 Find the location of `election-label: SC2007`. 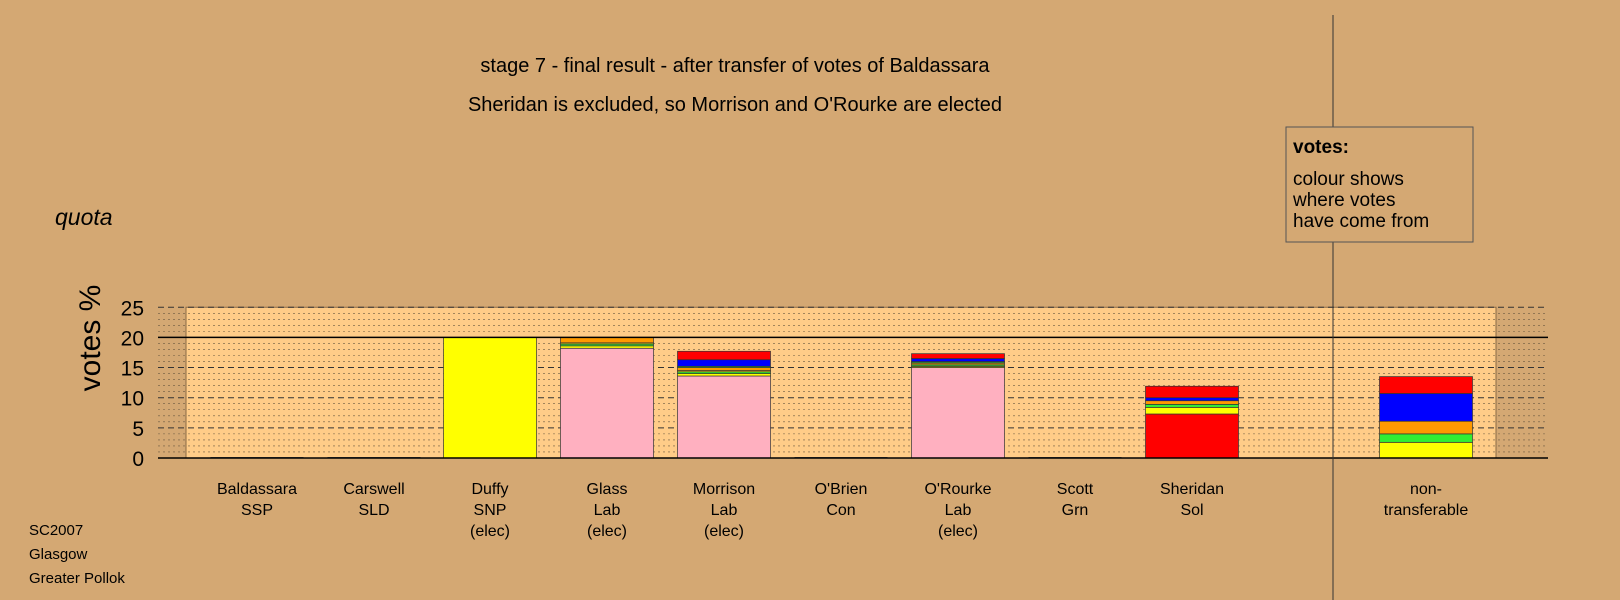

election-label: SC2007 is located at coordinates (56, 530).